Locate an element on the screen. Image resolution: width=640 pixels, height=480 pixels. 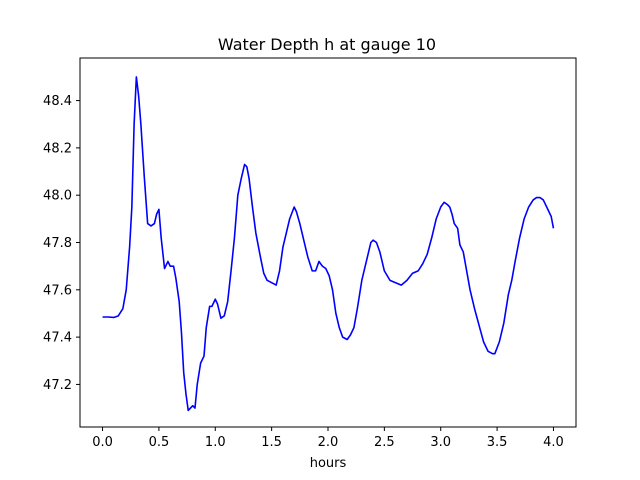
x-tick-label: 2.0 is located at coordinates (328, 442).